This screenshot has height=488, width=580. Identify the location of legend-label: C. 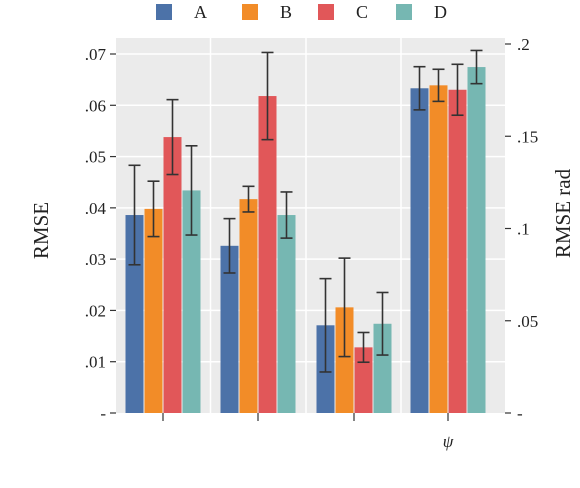
(362, 12).